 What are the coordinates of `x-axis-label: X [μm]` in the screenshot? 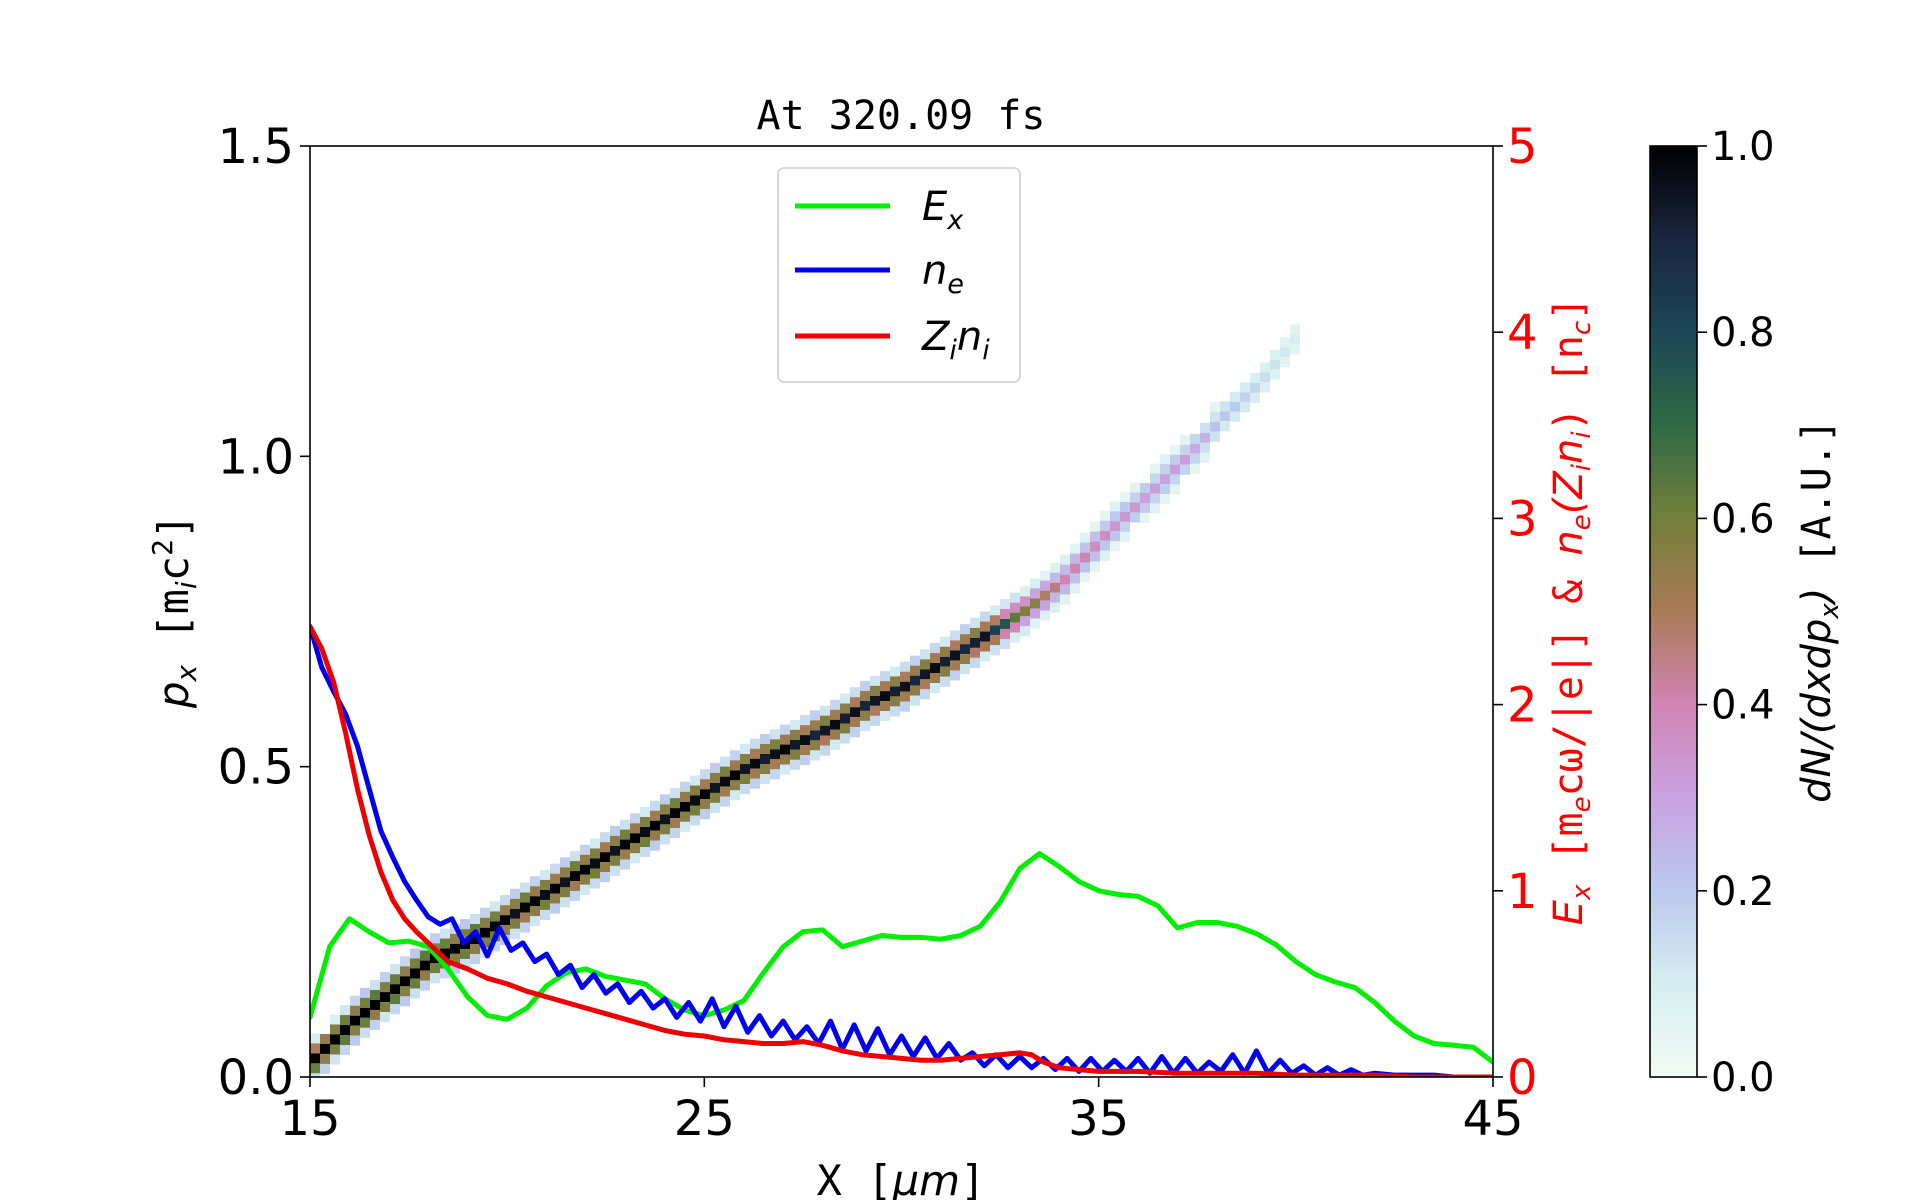 It's located at (901, 1178).